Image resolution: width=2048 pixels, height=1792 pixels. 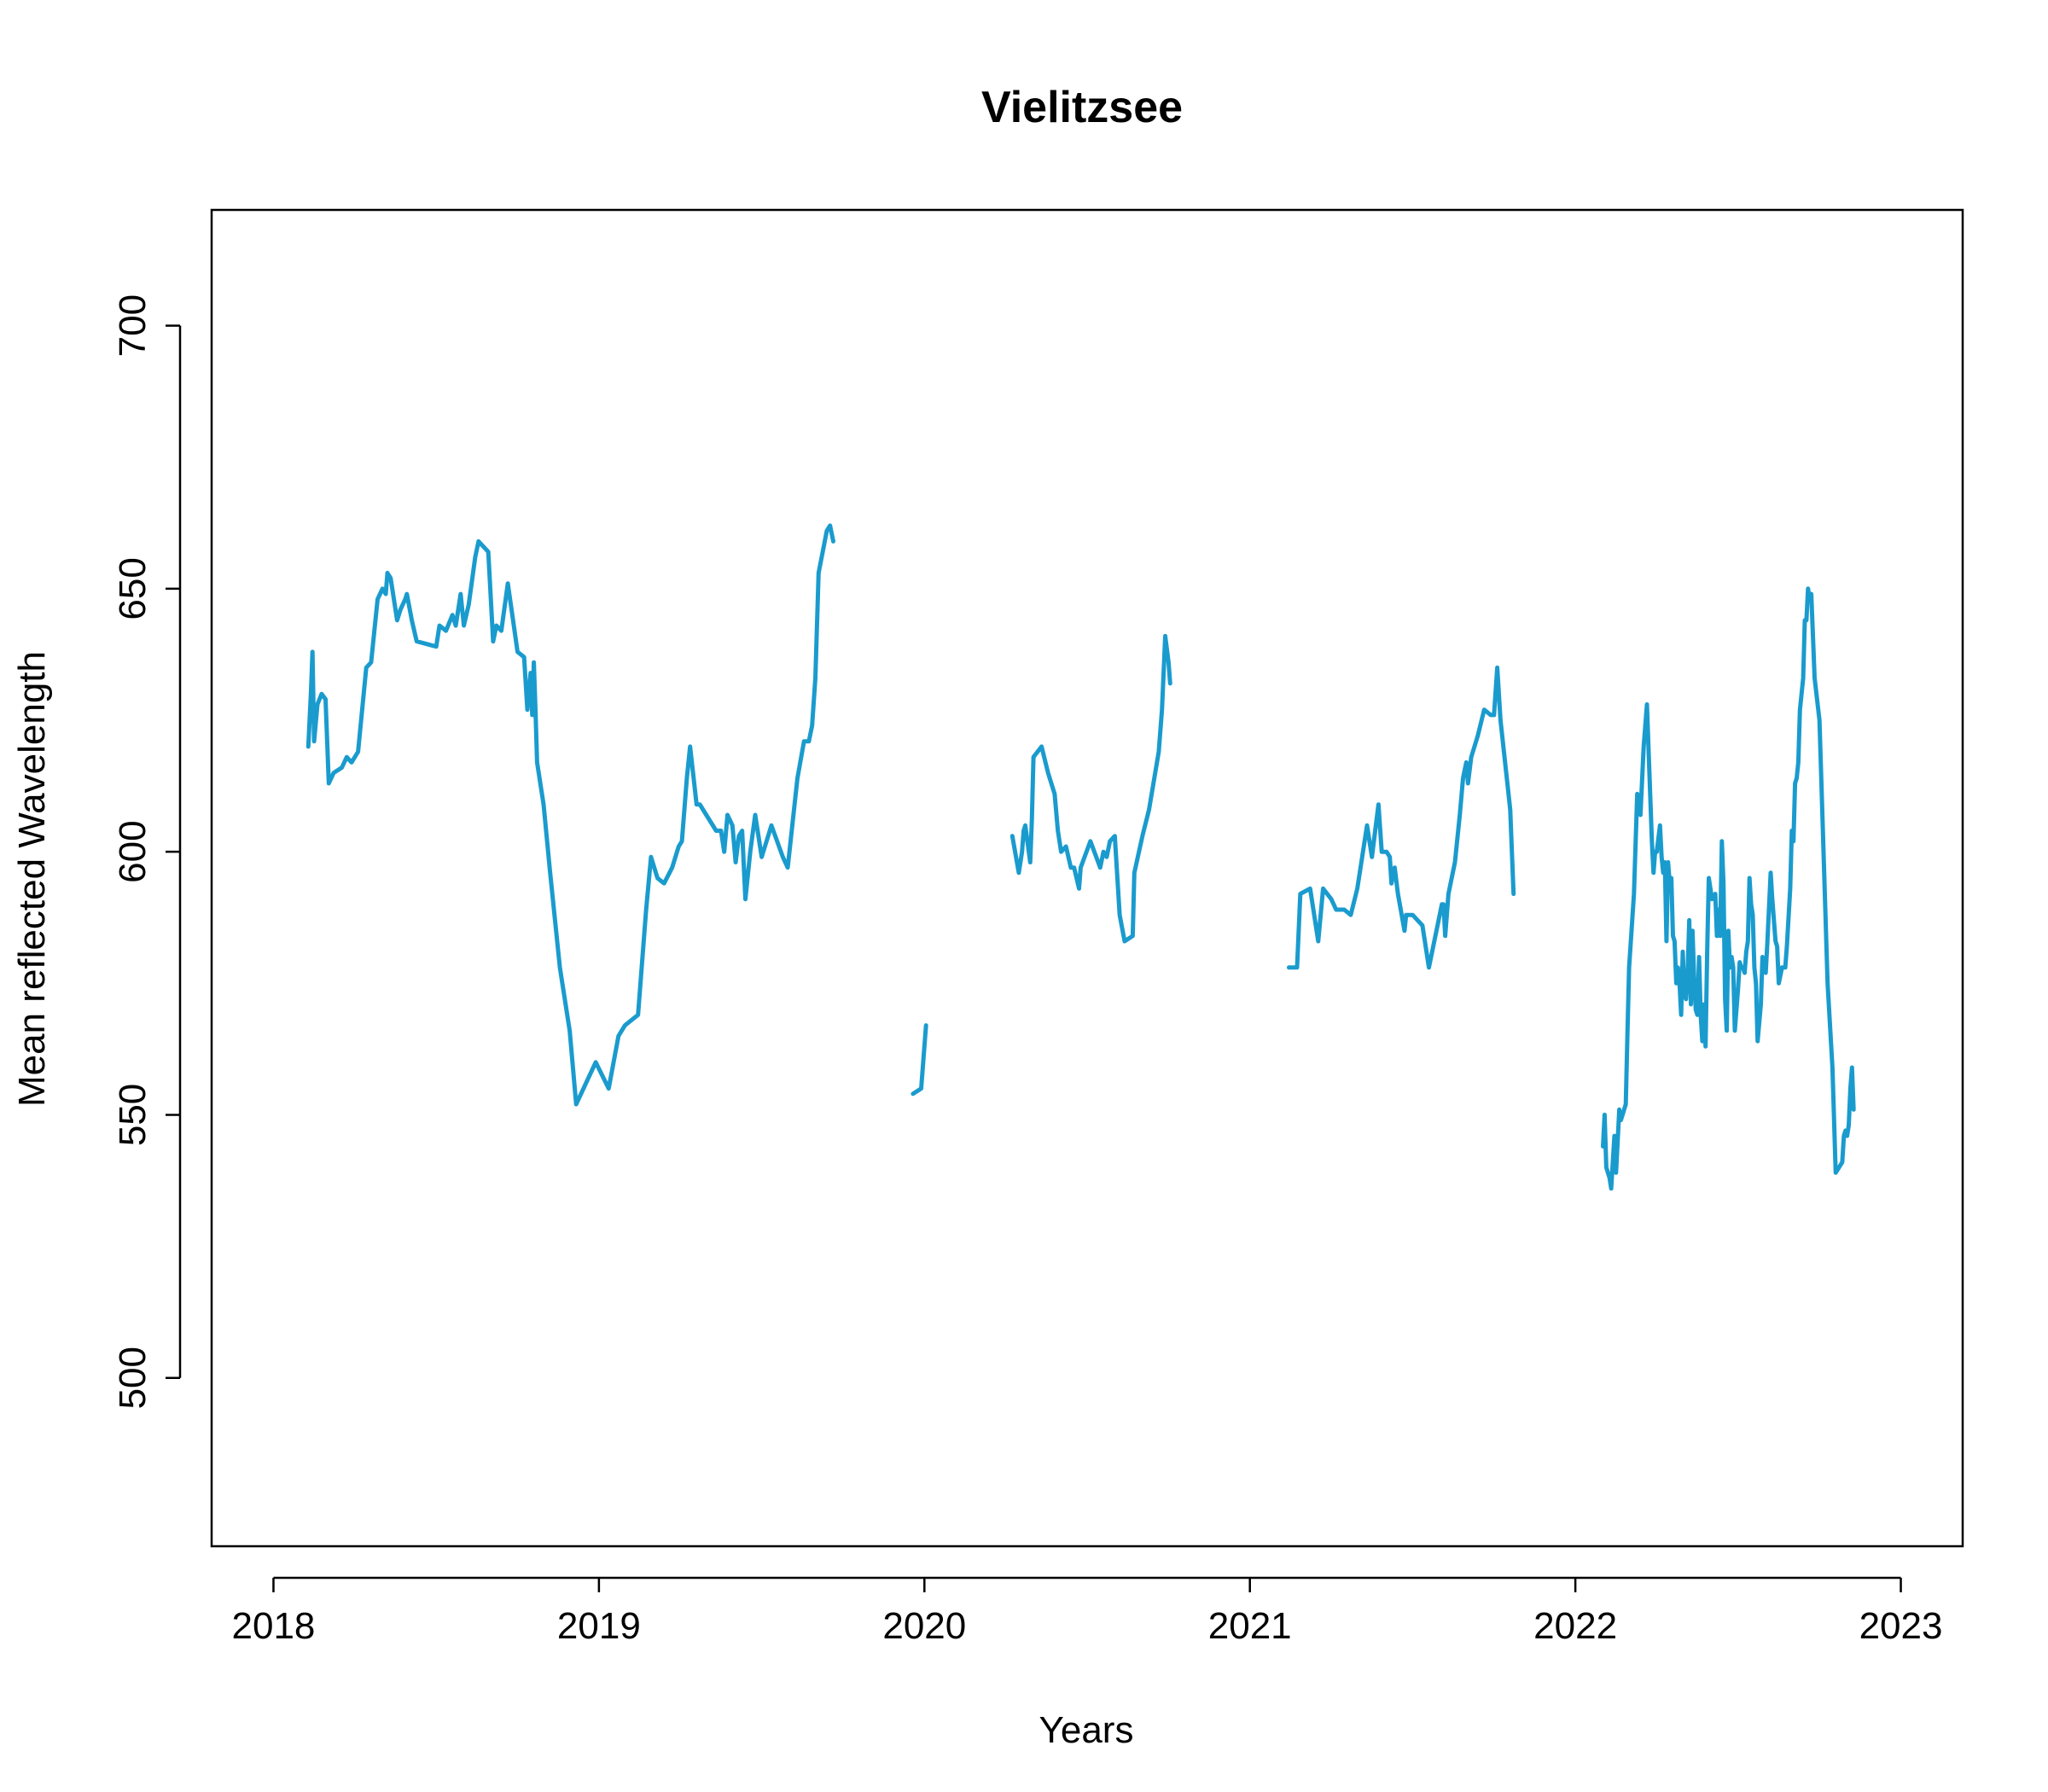 What do you see at coordinates (133, 851) in the screenshot?
I see `y-tick-label-600: 600` at bounding box center [133, 851].